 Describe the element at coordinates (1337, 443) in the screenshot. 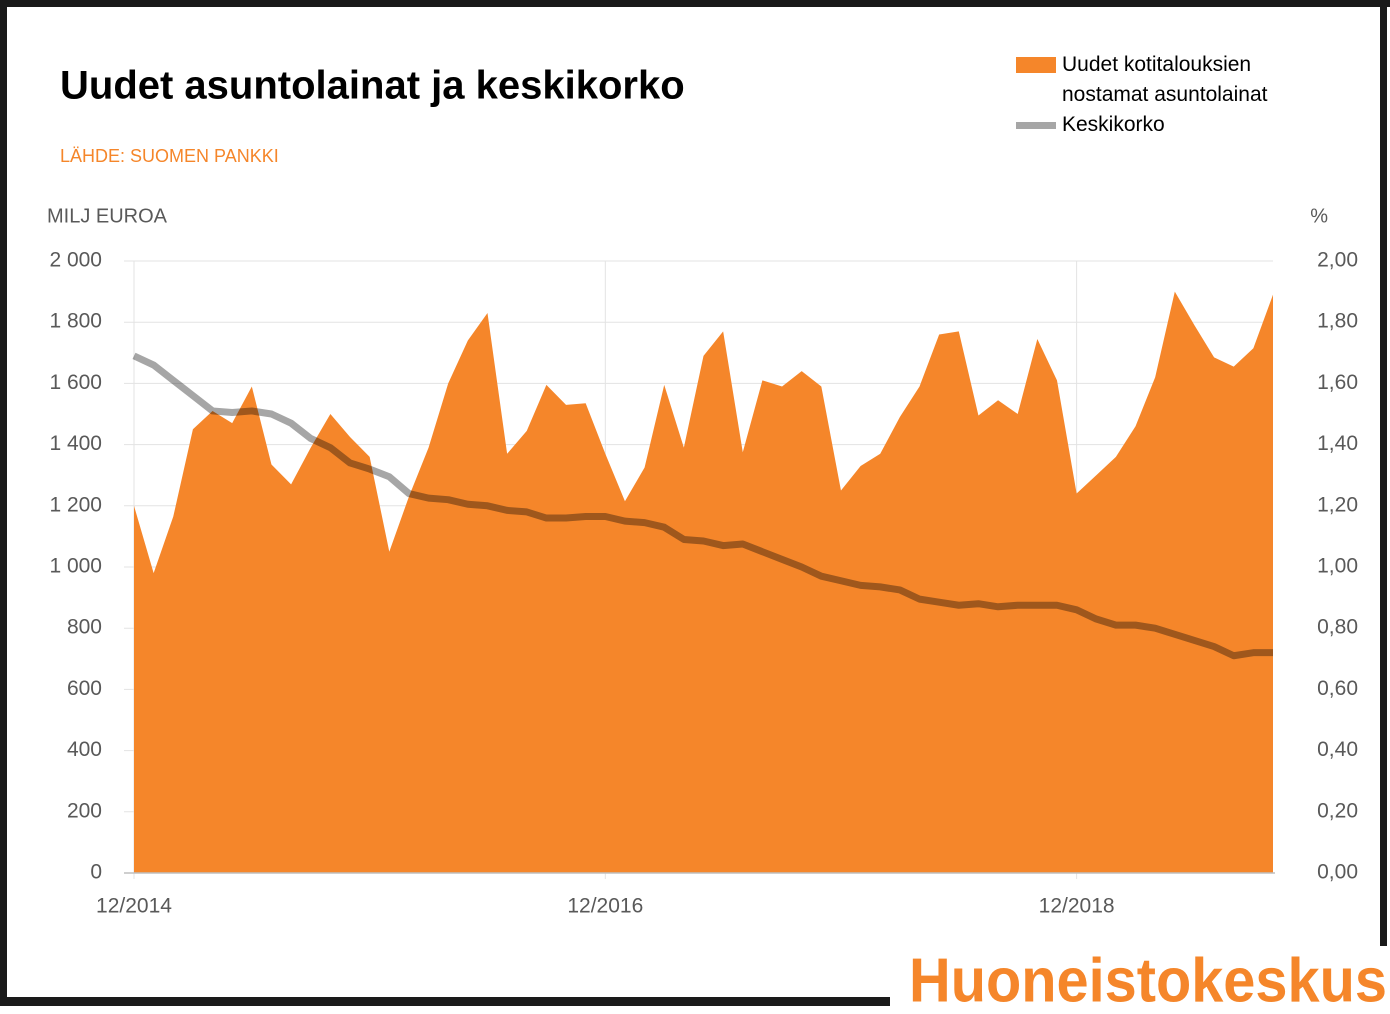

I see `y2-tick-label: 1,40` at that location.